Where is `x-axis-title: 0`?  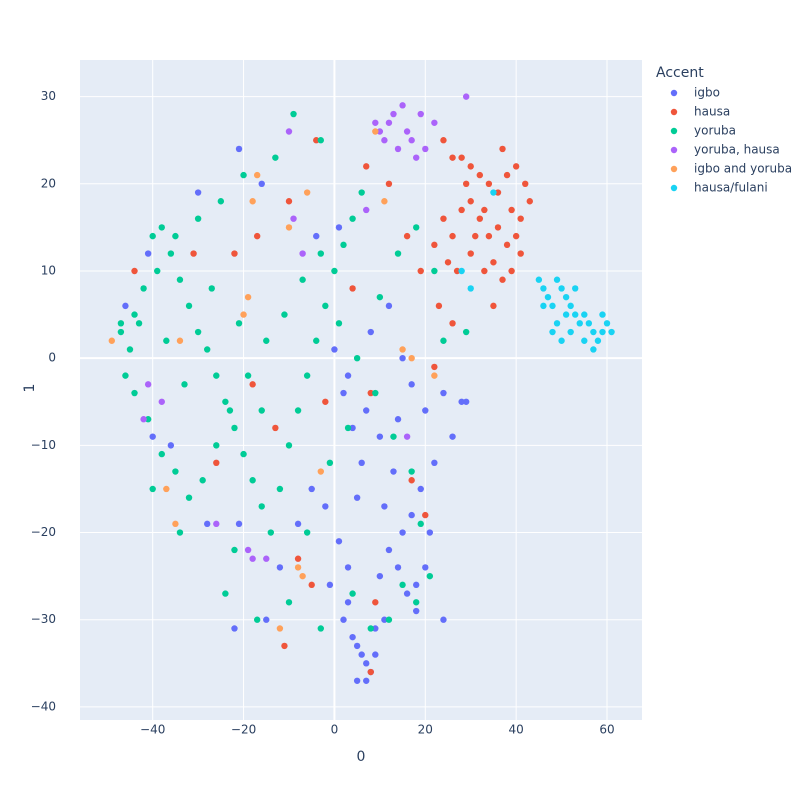 x-axis-title: 0 is located at coordinates (361, 757).